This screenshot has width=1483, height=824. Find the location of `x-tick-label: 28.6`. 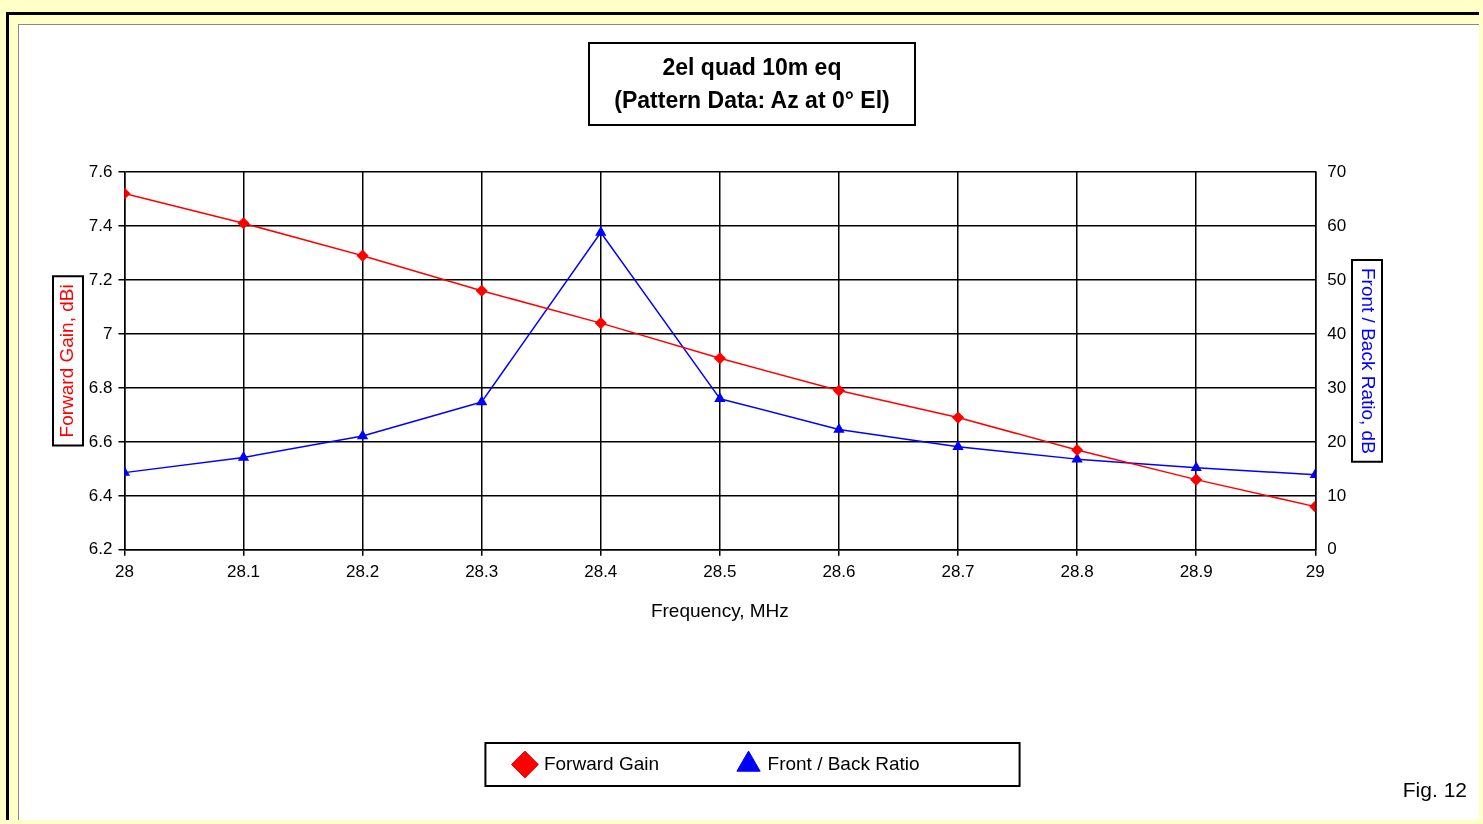

x-tick-label: 28.6 is located at coordinates (839, 571).